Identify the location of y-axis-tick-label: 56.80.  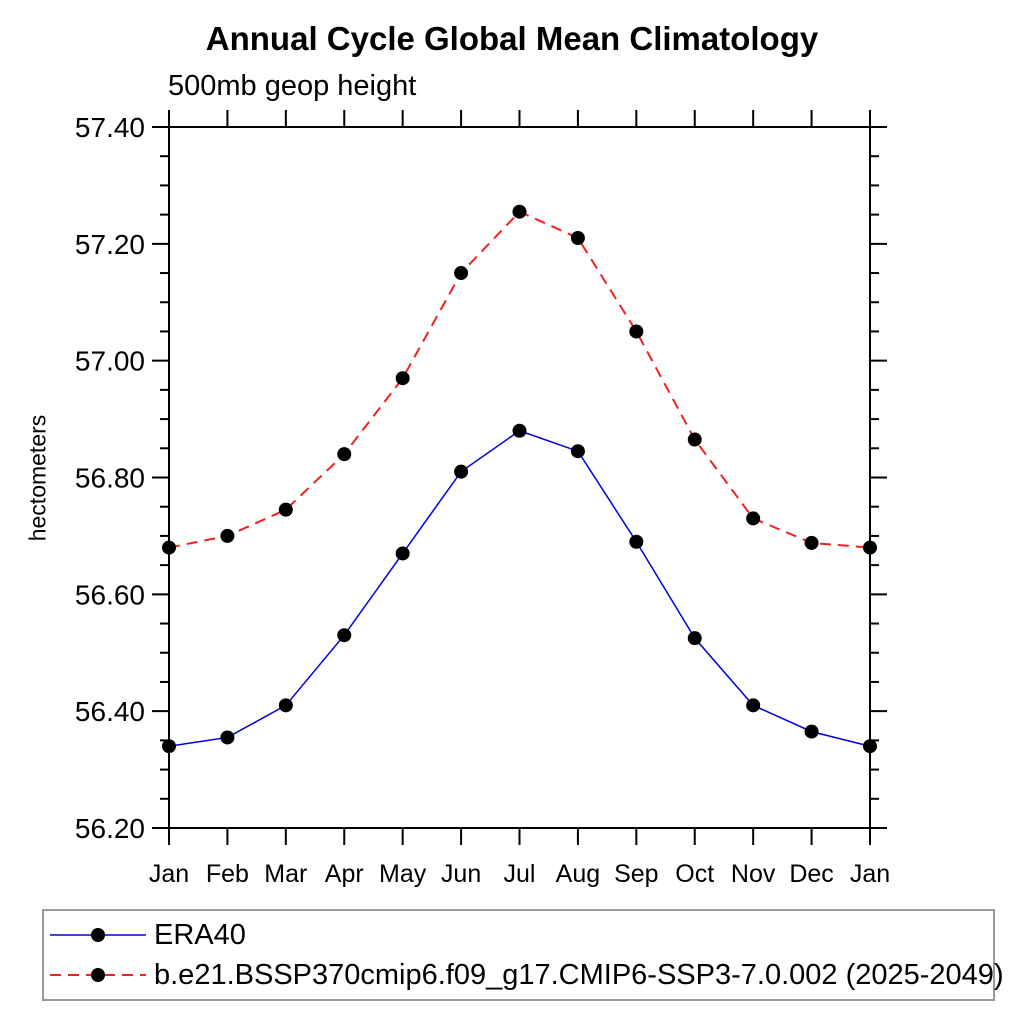
(110, 478).